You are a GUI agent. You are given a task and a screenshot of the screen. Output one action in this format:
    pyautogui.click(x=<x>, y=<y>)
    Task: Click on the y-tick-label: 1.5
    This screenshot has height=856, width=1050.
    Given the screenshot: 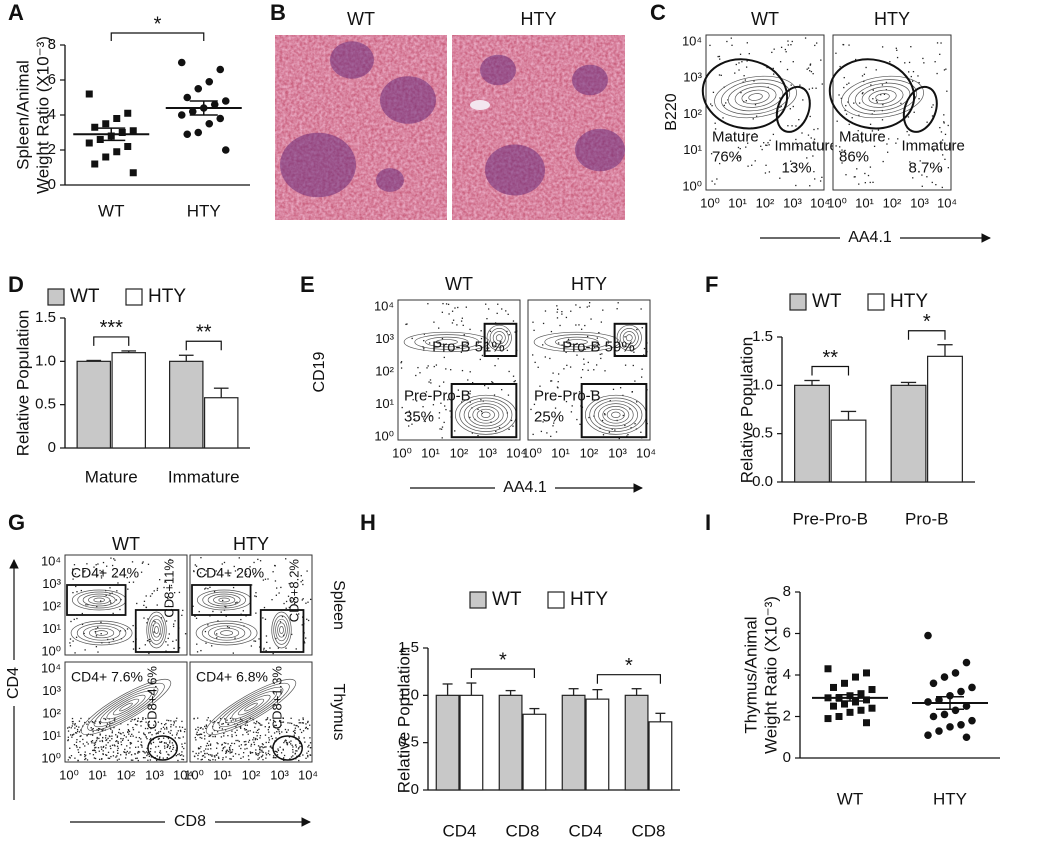 What is the action you would take?
    pyautogui.click(x=408, y=647)
    